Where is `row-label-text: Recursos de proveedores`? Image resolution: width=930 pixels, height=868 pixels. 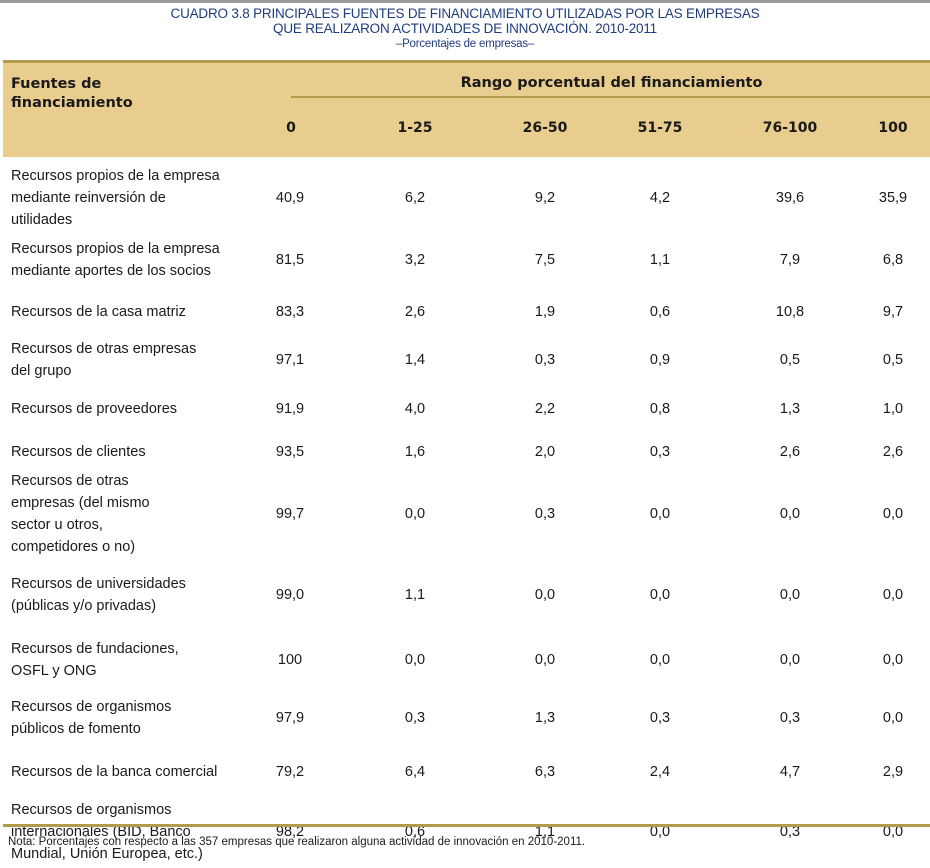 row-label-text: Recursos de proveedores is located at coordinates (94, 408).